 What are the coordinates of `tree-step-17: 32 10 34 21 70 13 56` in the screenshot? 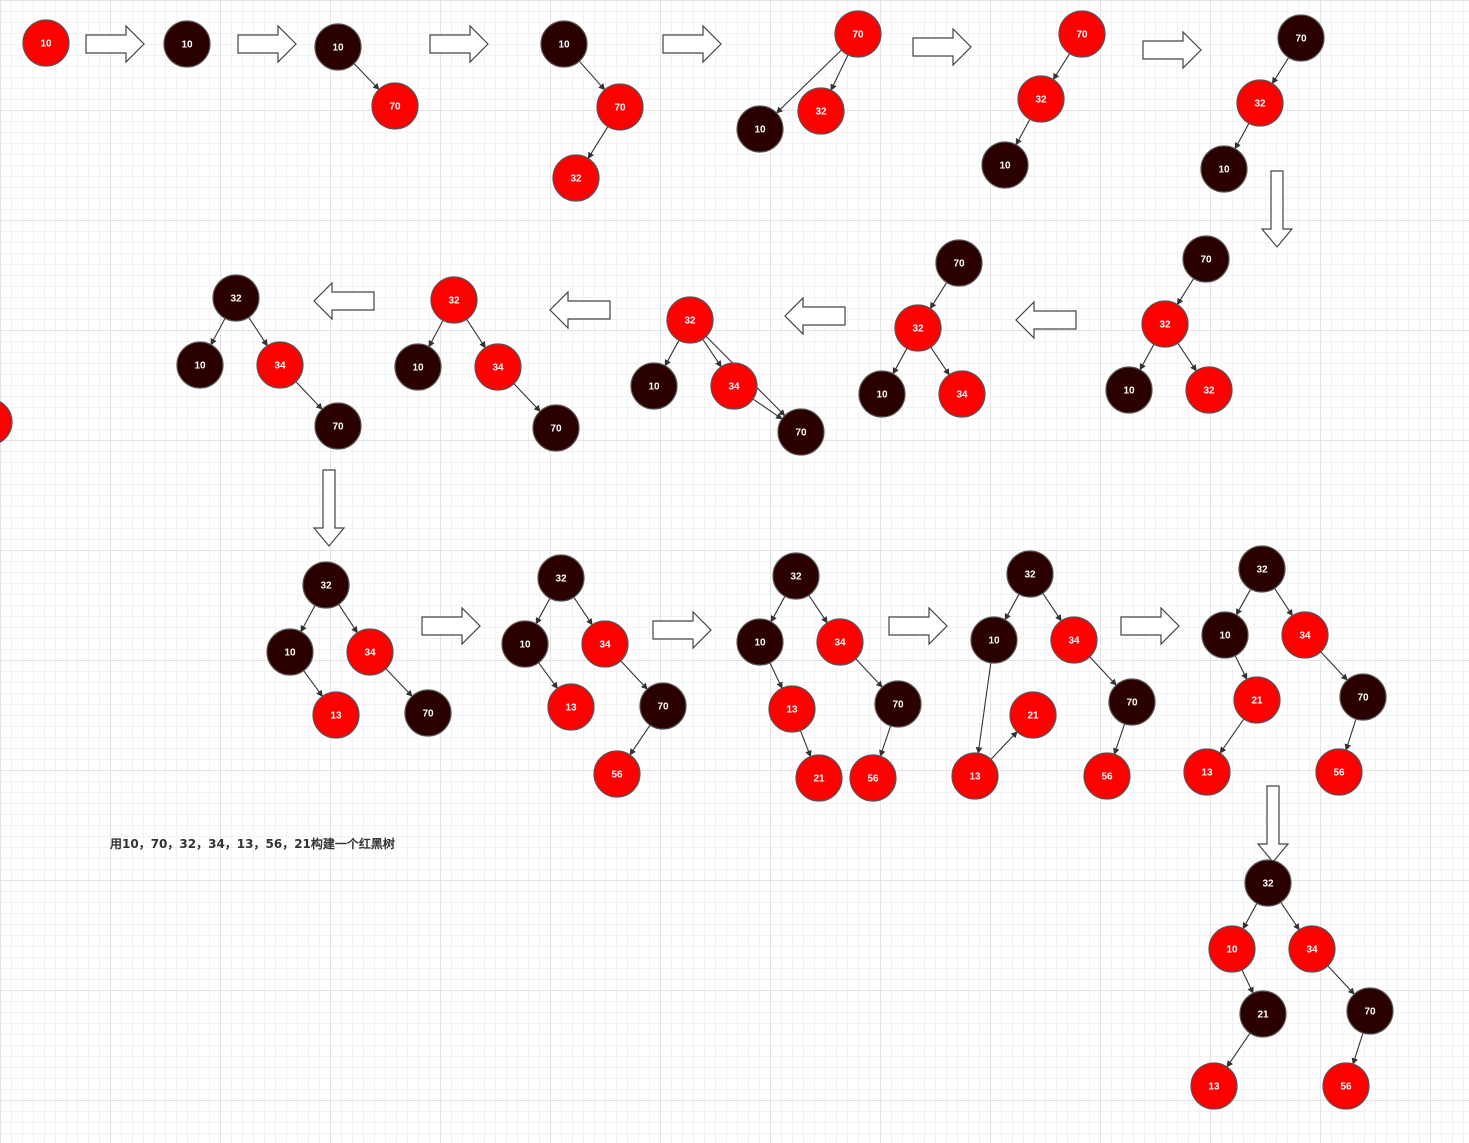 It's located at (1285, 670).